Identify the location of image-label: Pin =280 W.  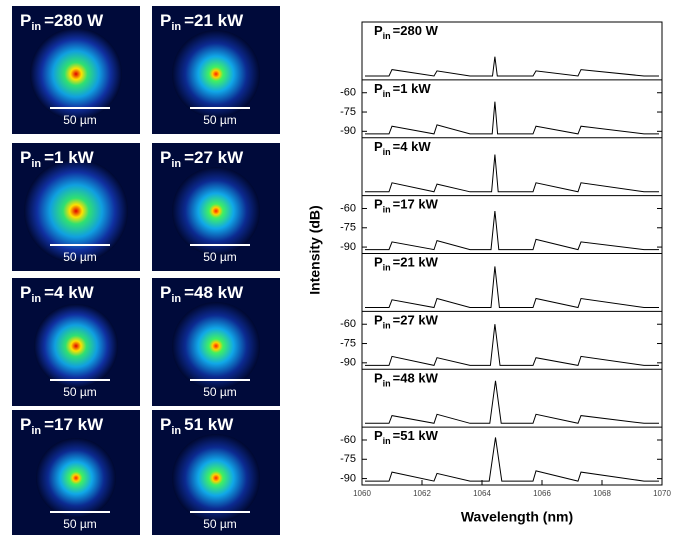
(62, 21).